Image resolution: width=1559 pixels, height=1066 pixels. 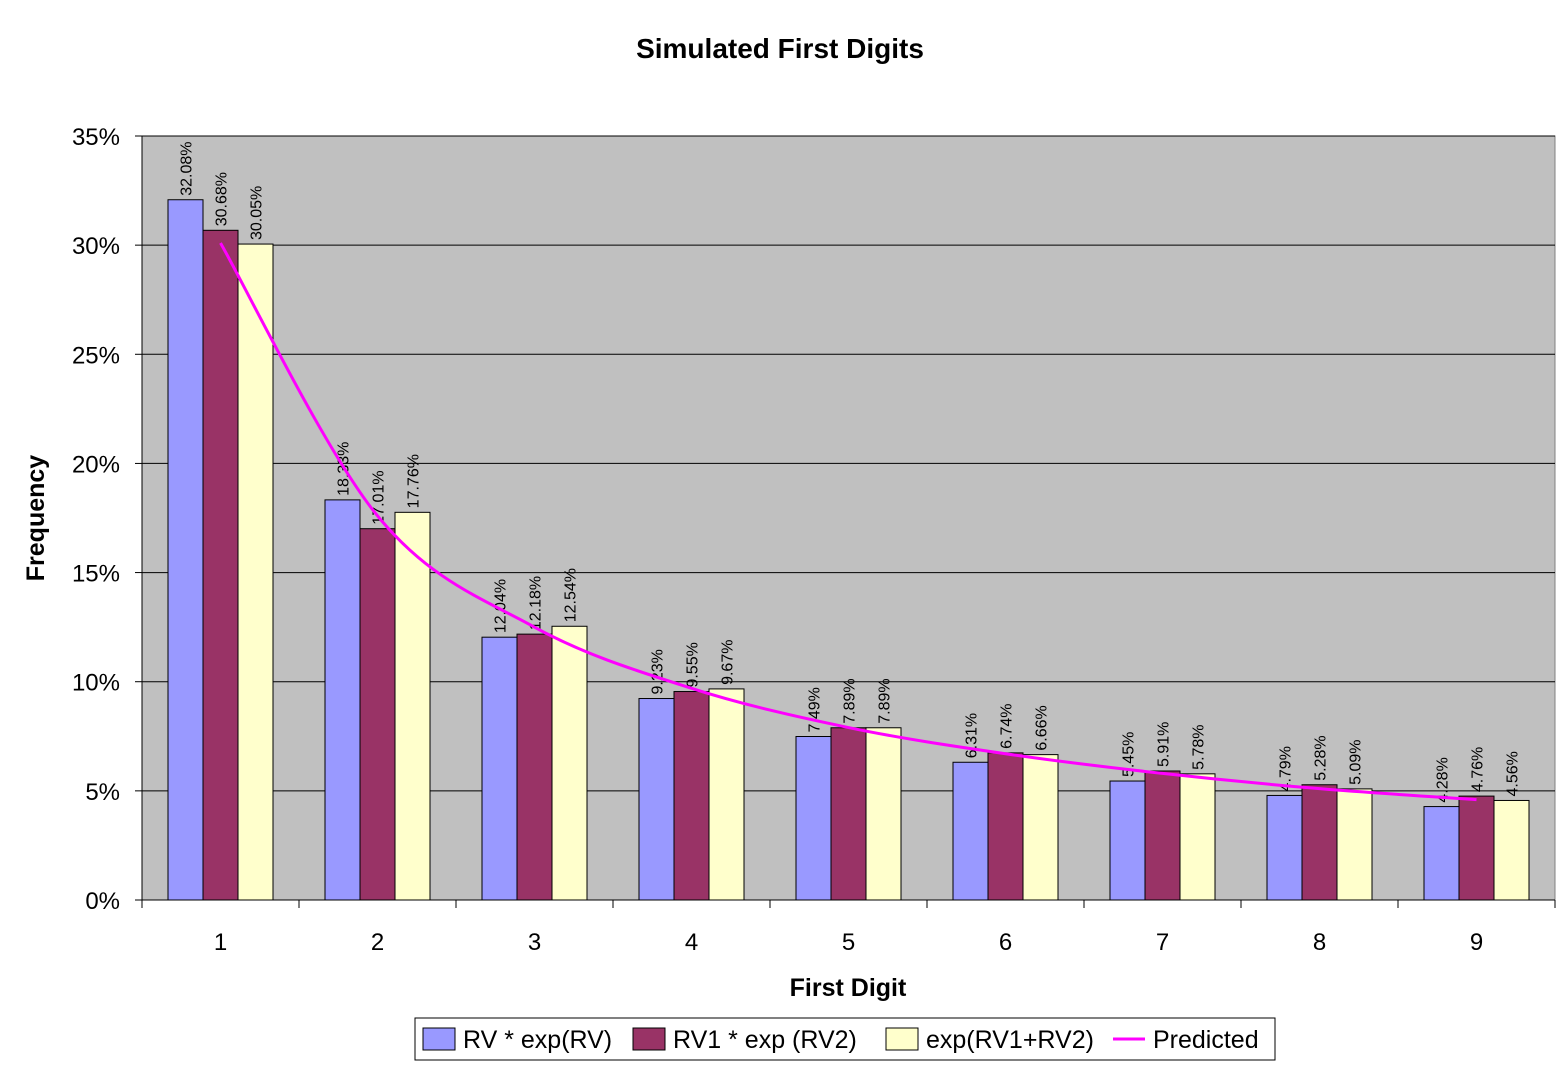 I want to click on y-tick-label: 15%, so click(x=96, y=574).